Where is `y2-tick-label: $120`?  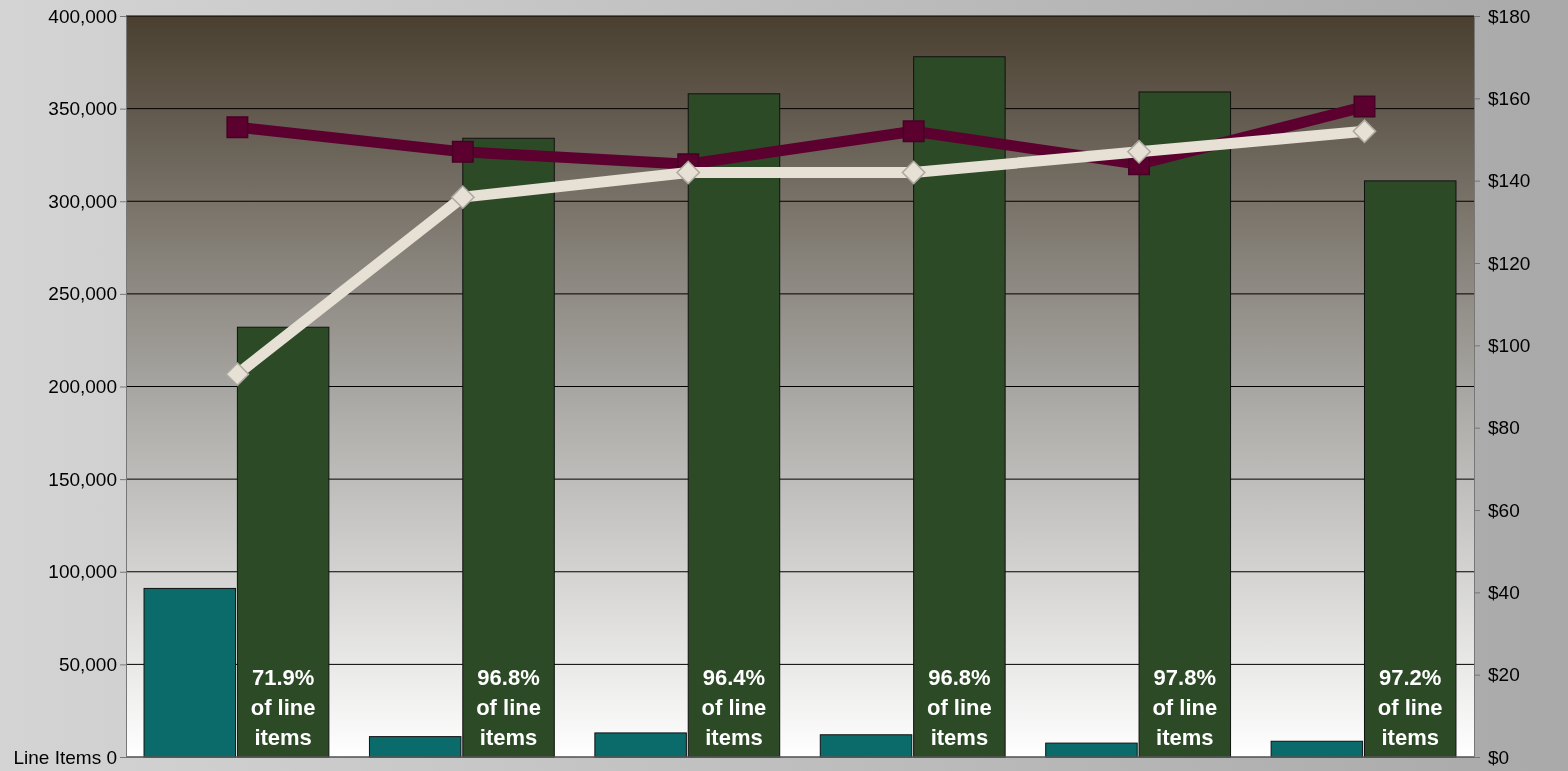
y2-tick-label: $120 is located at coordinates (1509, 263).